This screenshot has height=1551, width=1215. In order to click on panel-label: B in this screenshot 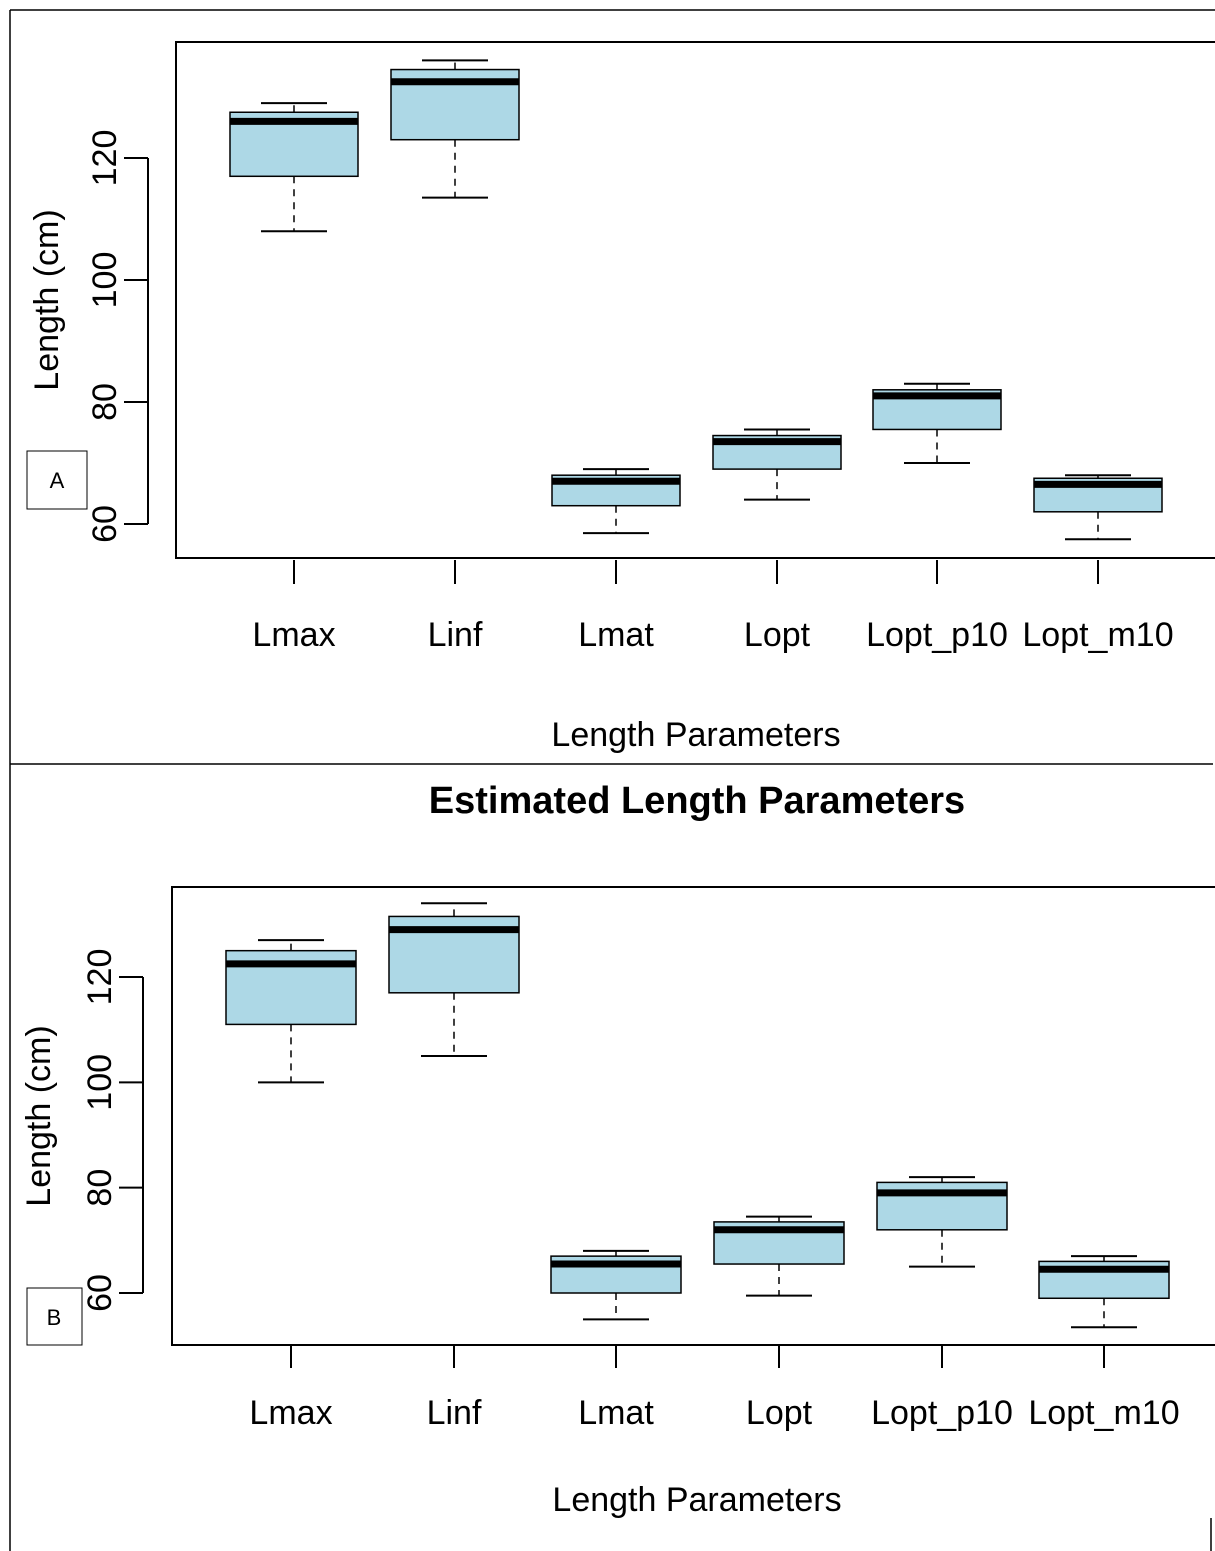, I will do `click(54, 1317)`.